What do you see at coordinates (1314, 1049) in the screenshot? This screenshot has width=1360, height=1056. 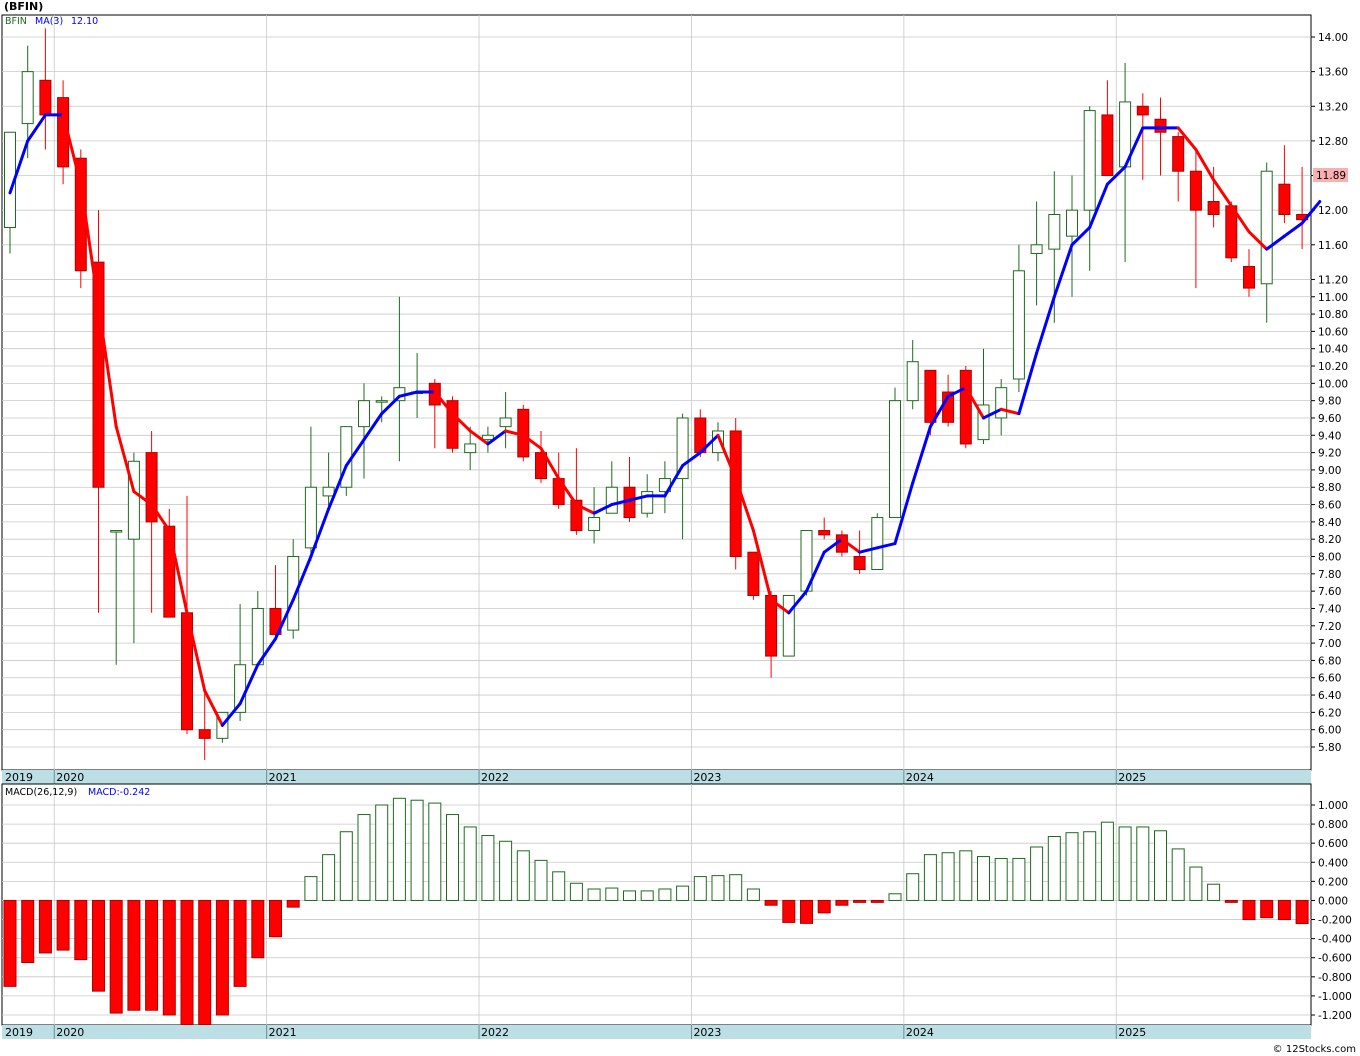 I see `copyright-text: © 12Stocks.com` at bounding box center [1314, 1049].